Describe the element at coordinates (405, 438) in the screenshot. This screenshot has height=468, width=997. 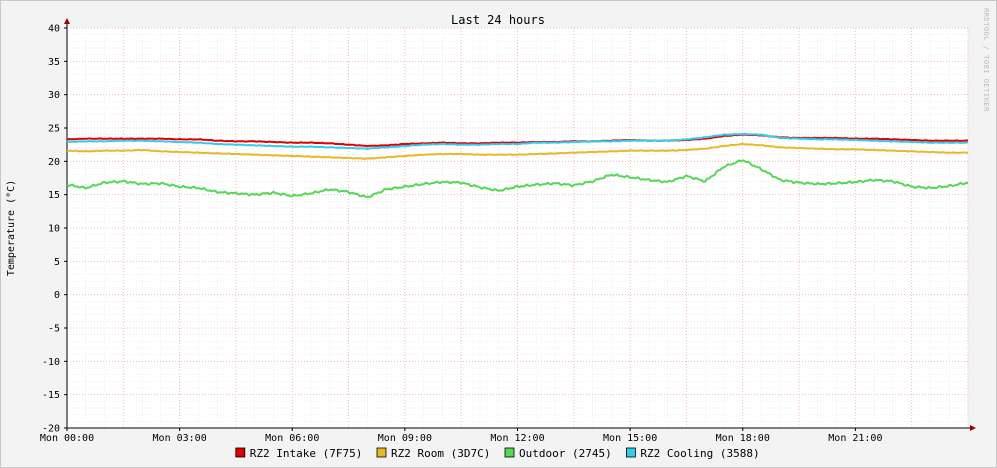
I see `x-tick-label: Mon 09:00` at that location.